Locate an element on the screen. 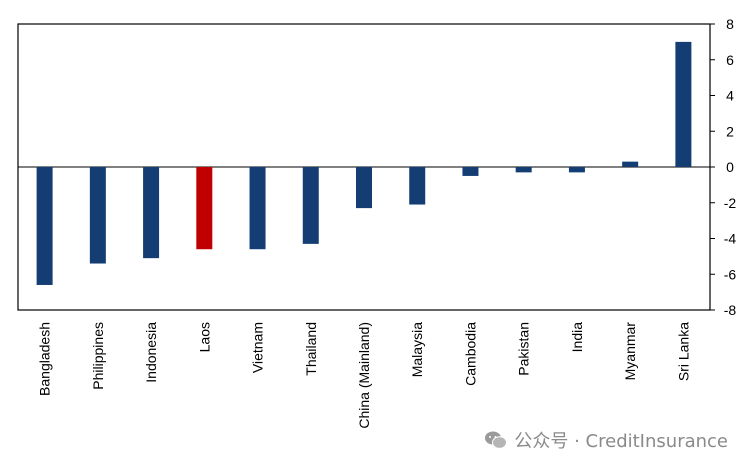 Image resolution: width=750 pixels, height=469 pixels. y-tick-label: -8 is located at coordinates (730, 310).